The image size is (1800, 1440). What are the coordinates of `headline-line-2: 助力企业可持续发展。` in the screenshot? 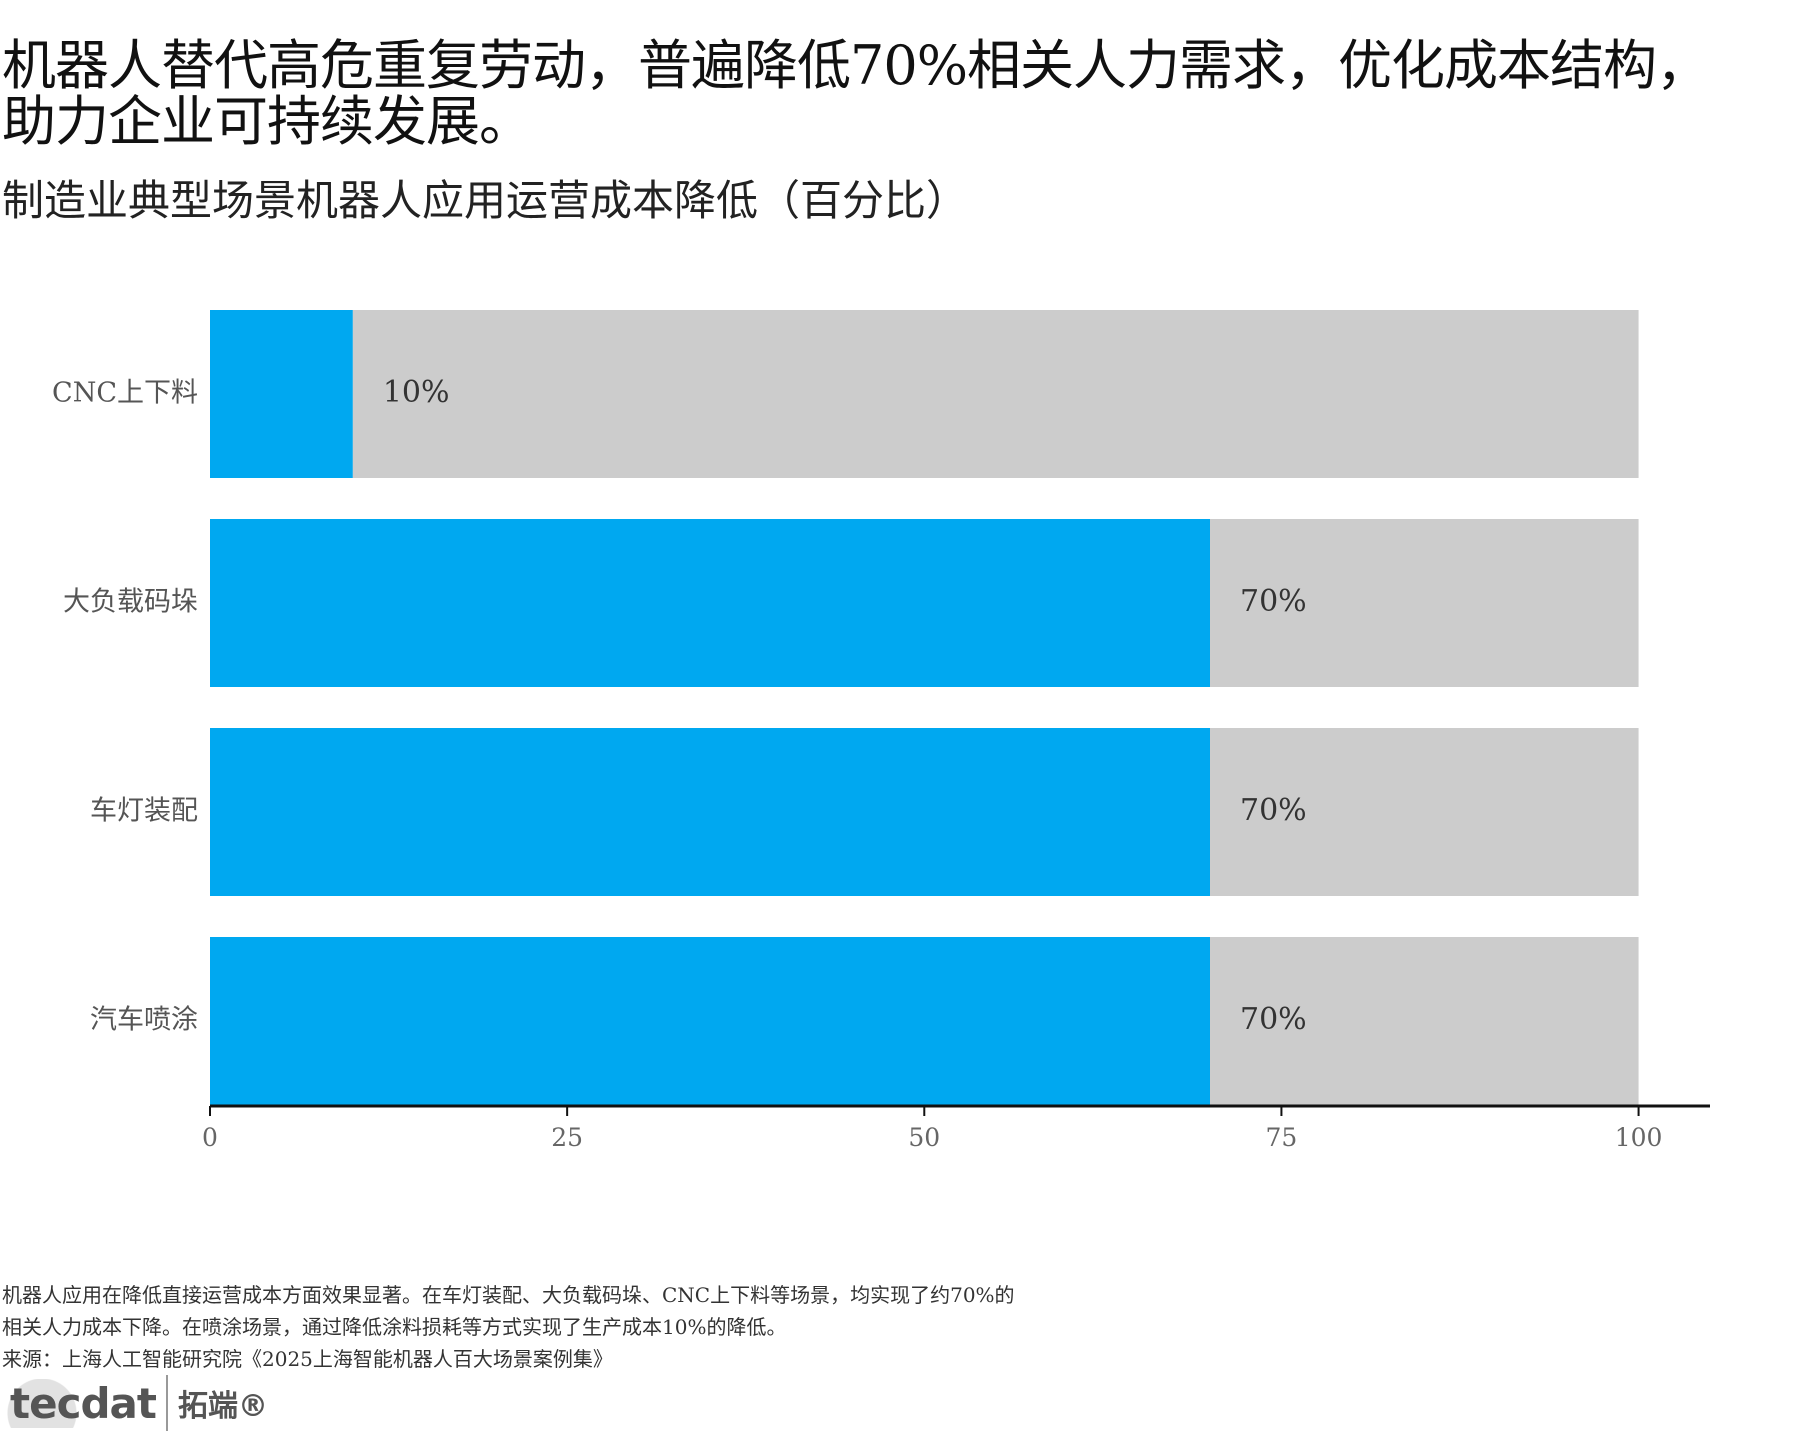 It's located at (267, 121).